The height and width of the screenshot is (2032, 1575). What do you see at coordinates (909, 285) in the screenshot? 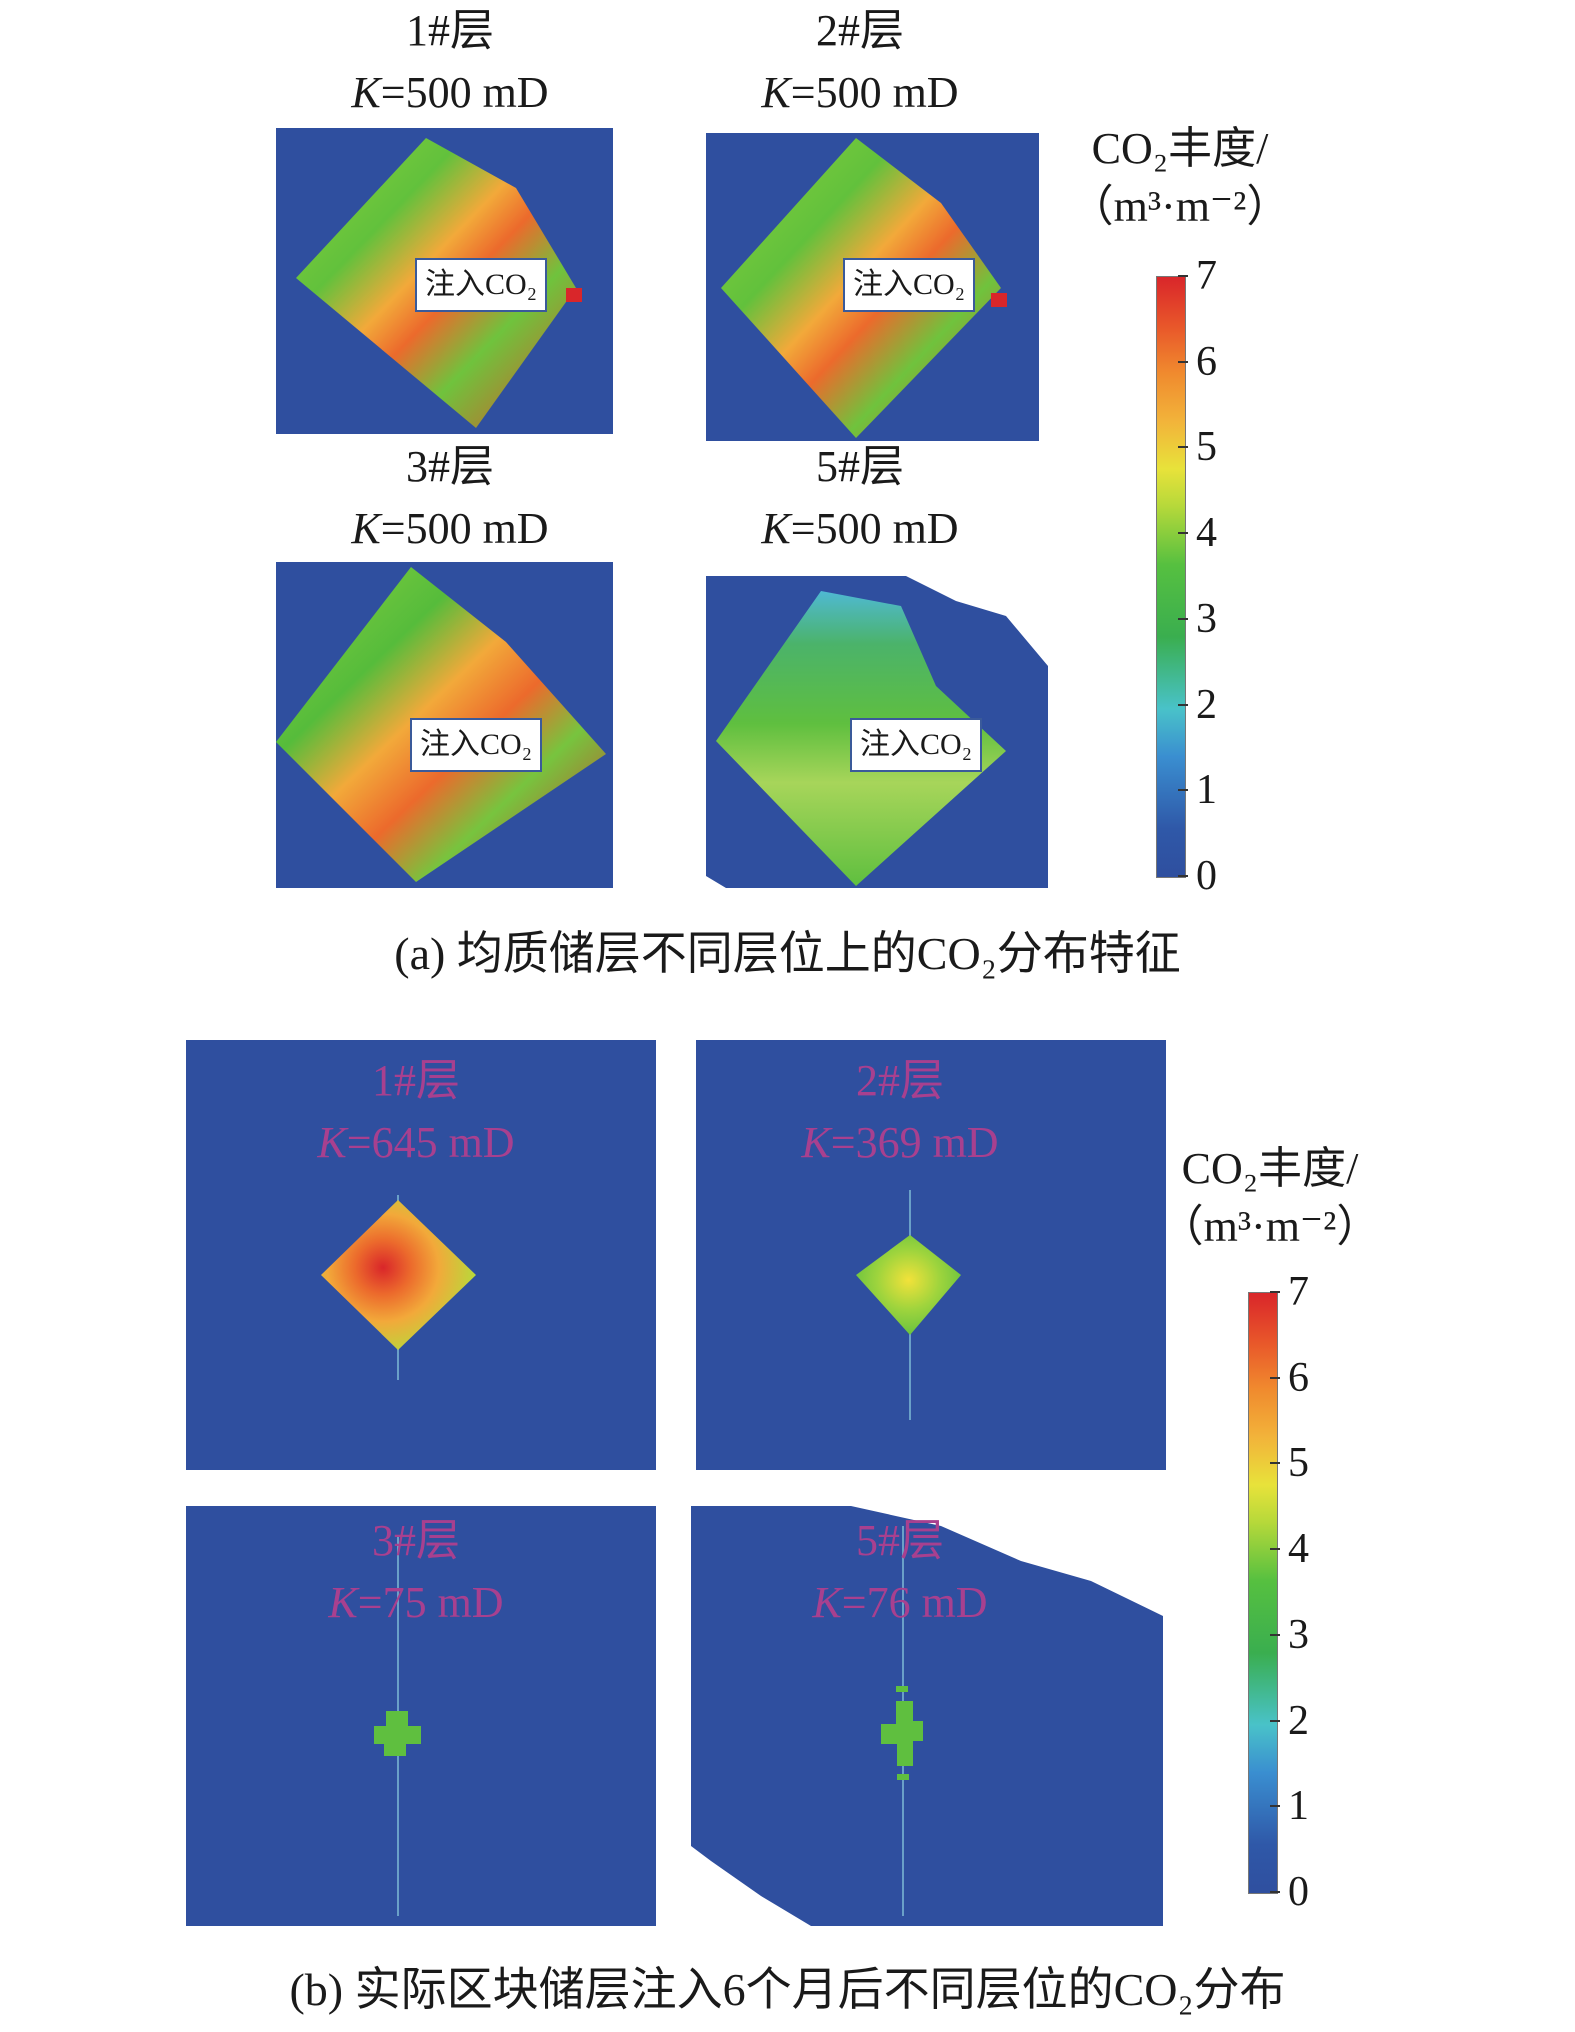
I see `panel-a2-injection-label: 注入CO₂` at bounding box center [909, 285].